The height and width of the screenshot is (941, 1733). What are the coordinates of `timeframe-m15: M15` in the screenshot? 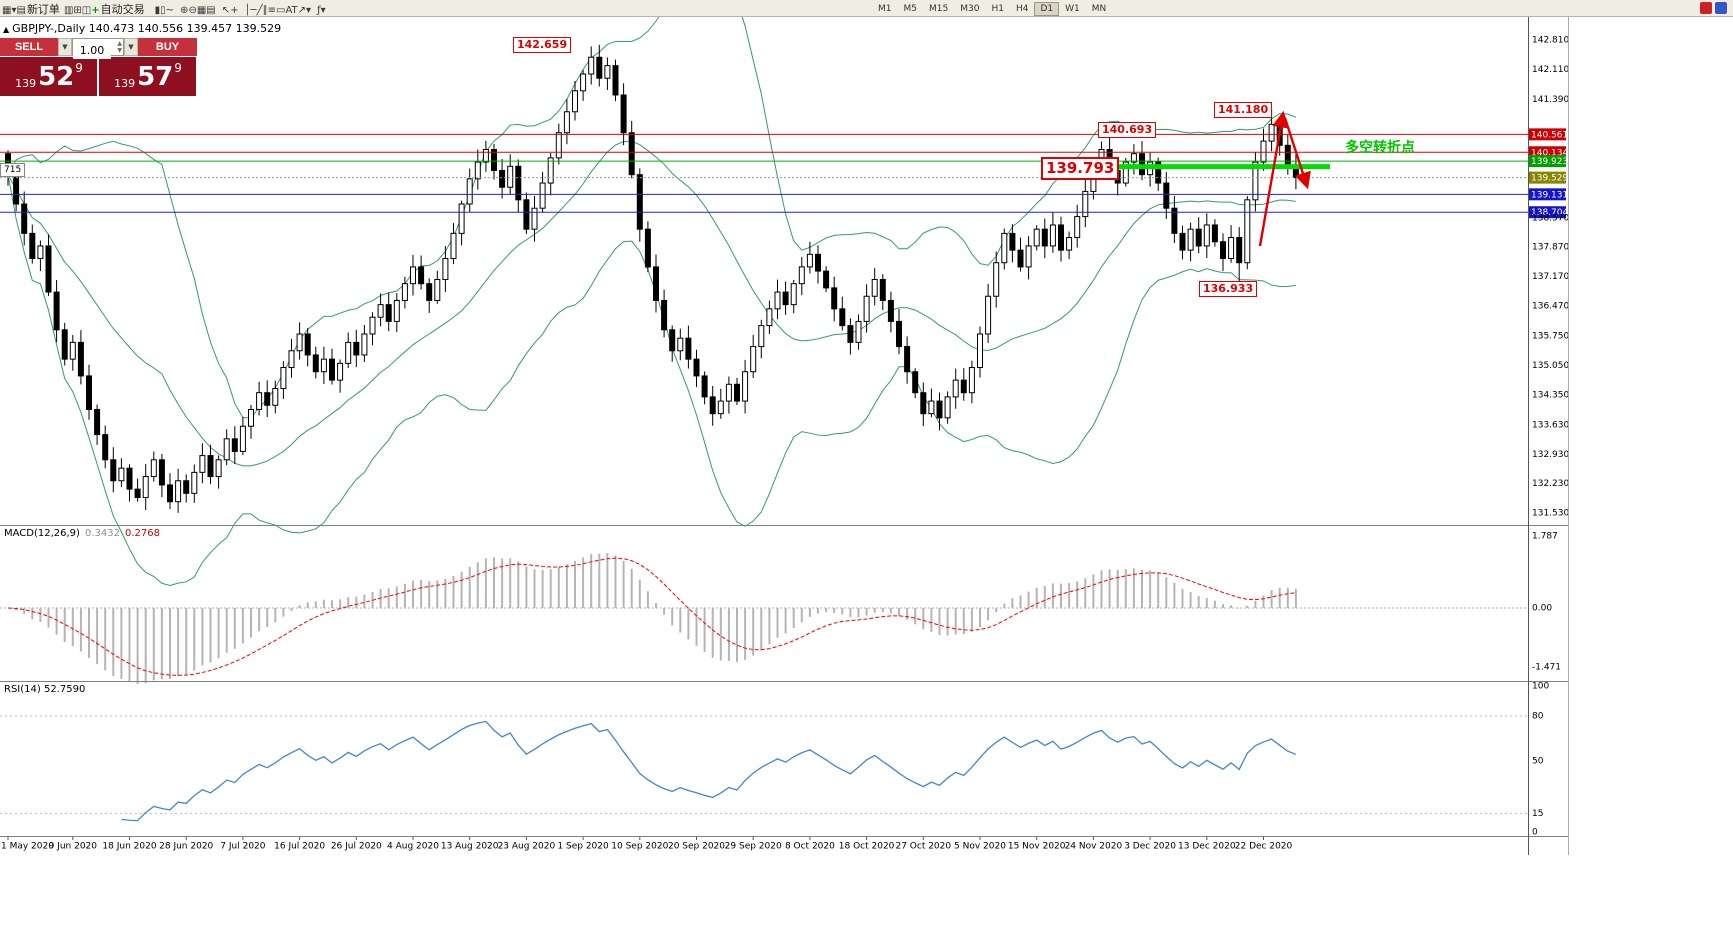 It's located at (939, 8).